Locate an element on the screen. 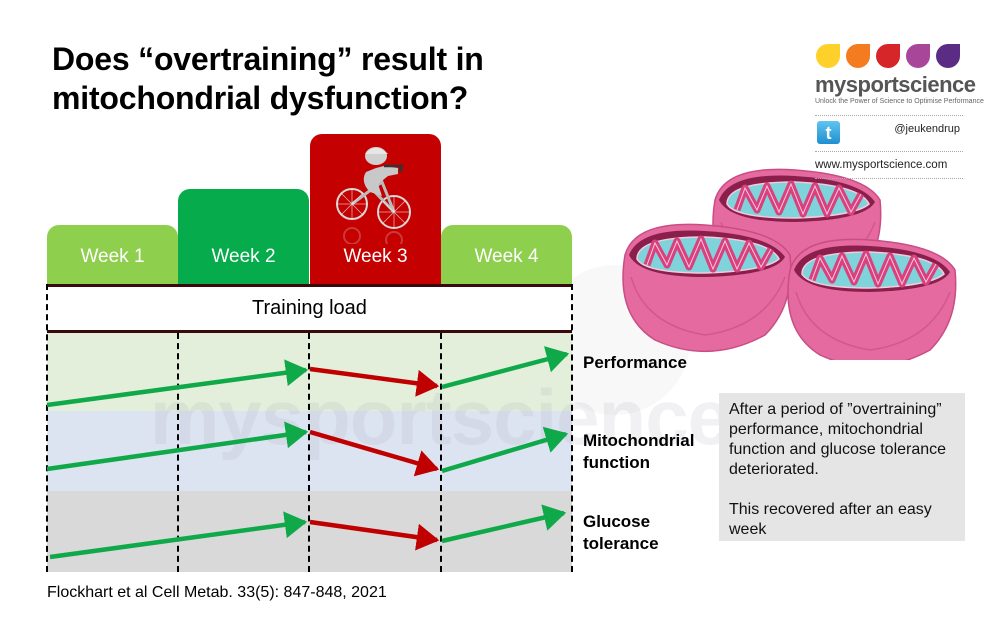 The height and width of the screenshot is (640, 1000). twitter-icon: t is located at coordinates (828, 132).